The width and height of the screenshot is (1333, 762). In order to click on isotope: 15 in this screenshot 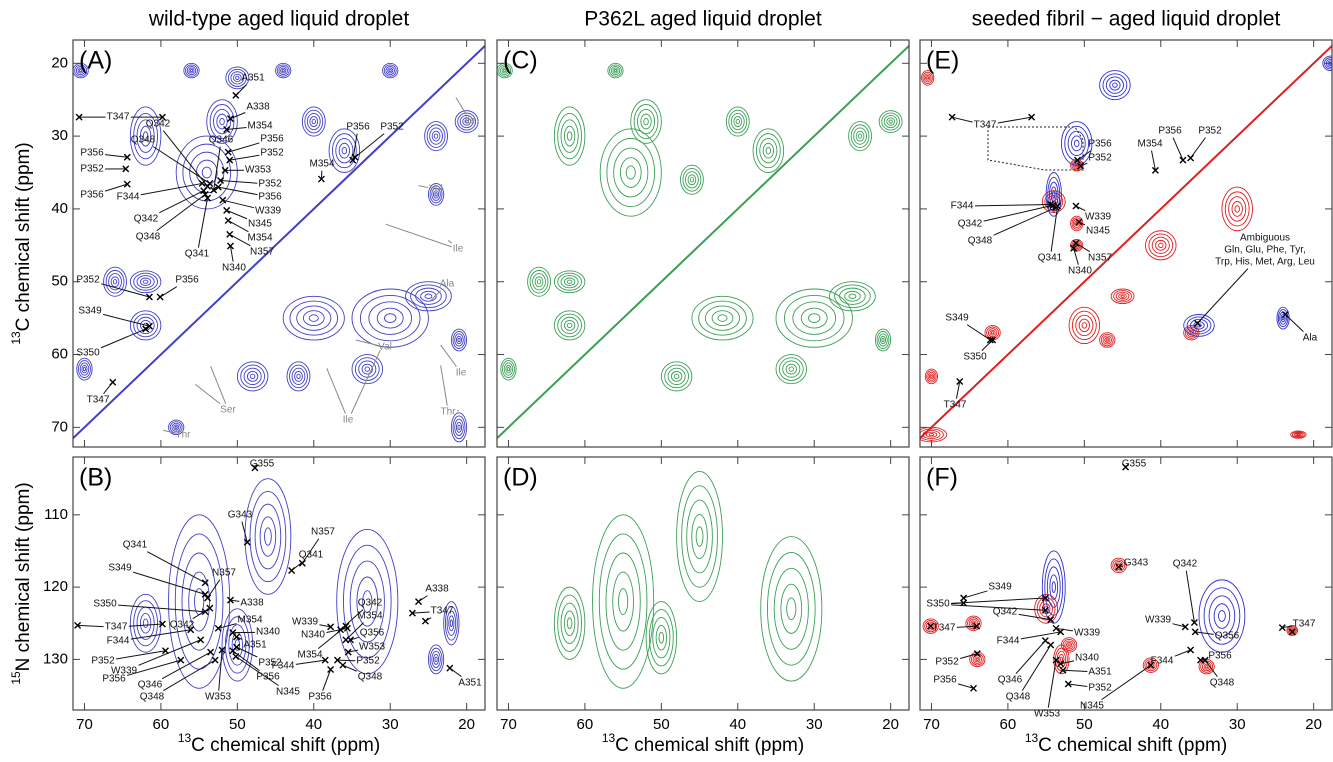, I will do `click(16, 678)`.